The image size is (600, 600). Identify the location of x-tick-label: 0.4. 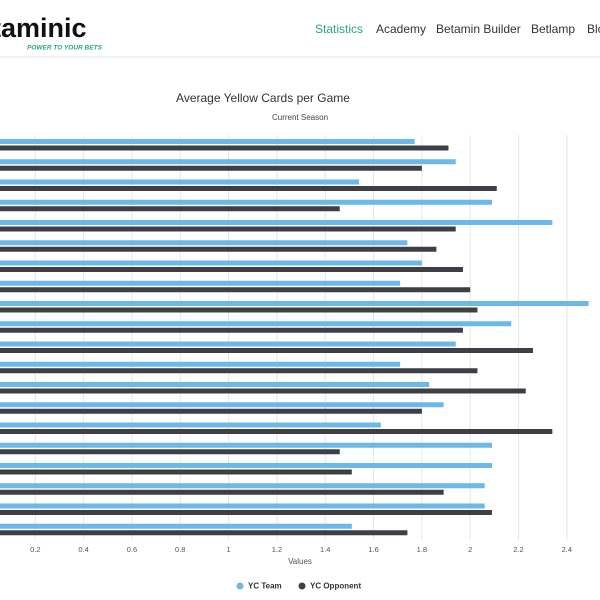
(83, 549).